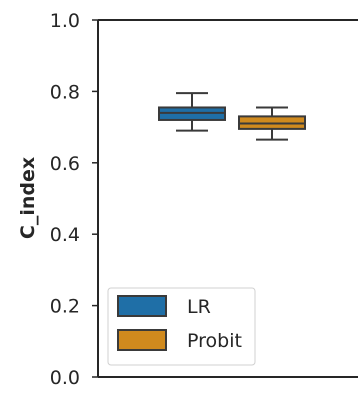  What do you see at coordinates (74, 199) in the screenshot?
I see `y-axis-ticks: 0.0 0.2 0.4 0.6 0.8 1.0` at bounding box center [74, 199].